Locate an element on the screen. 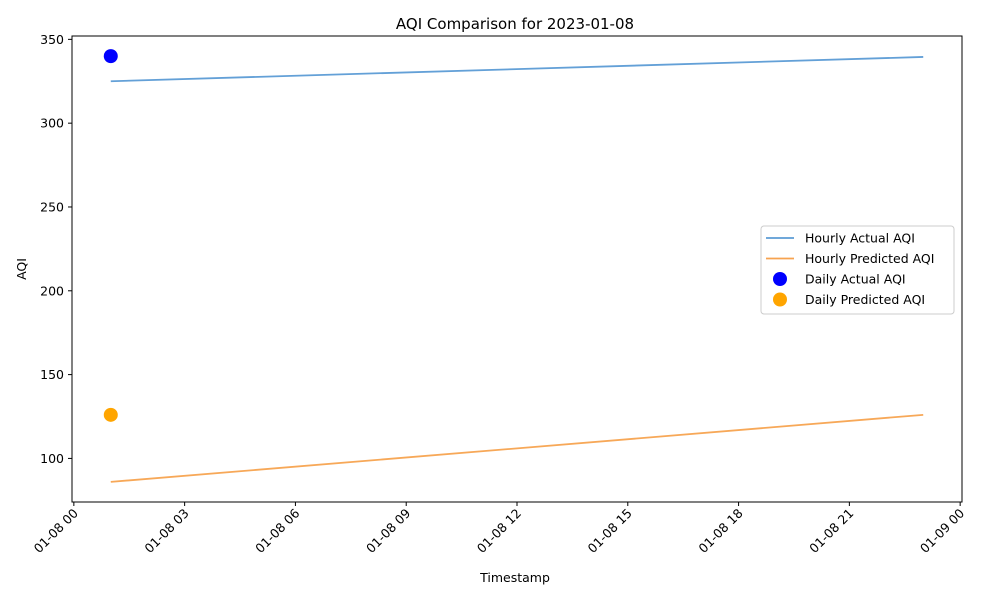  y-tick-label: 150 is located at coordinates (52, 374).